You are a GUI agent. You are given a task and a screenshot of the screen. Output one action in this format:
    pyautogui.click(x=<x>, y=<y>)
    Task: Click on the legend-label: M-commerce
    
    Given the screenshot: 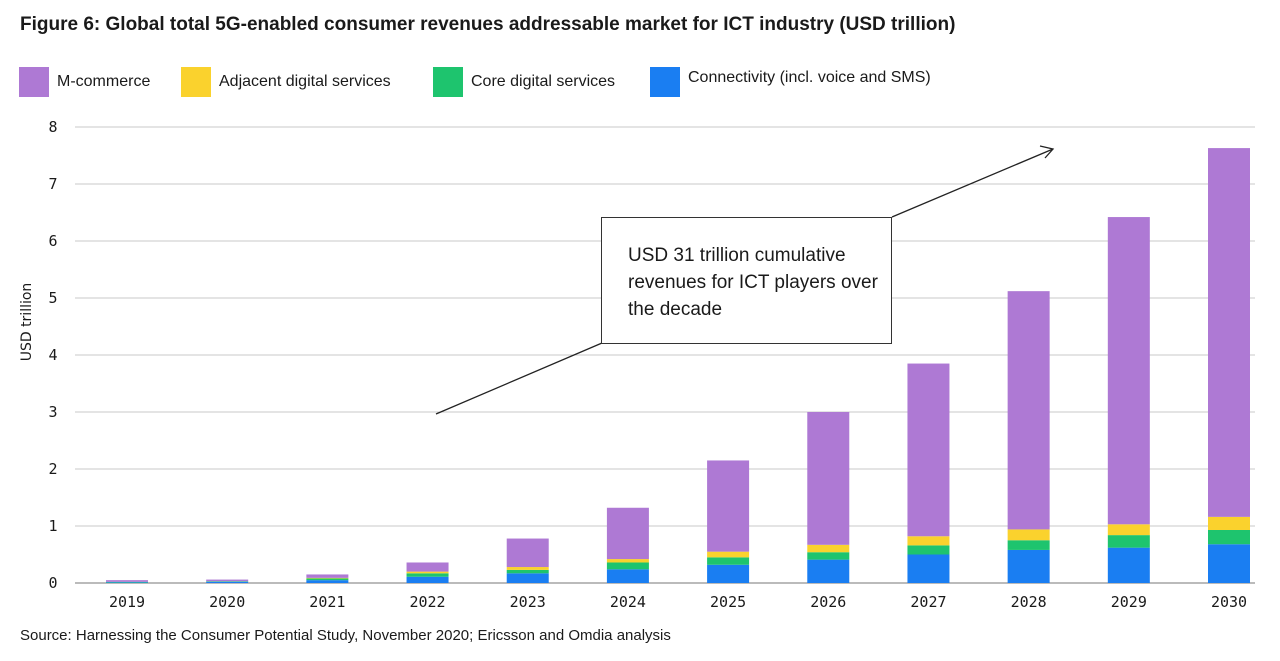 What is the action you would take?
    pyautogui.click(x=104, y=81)
    